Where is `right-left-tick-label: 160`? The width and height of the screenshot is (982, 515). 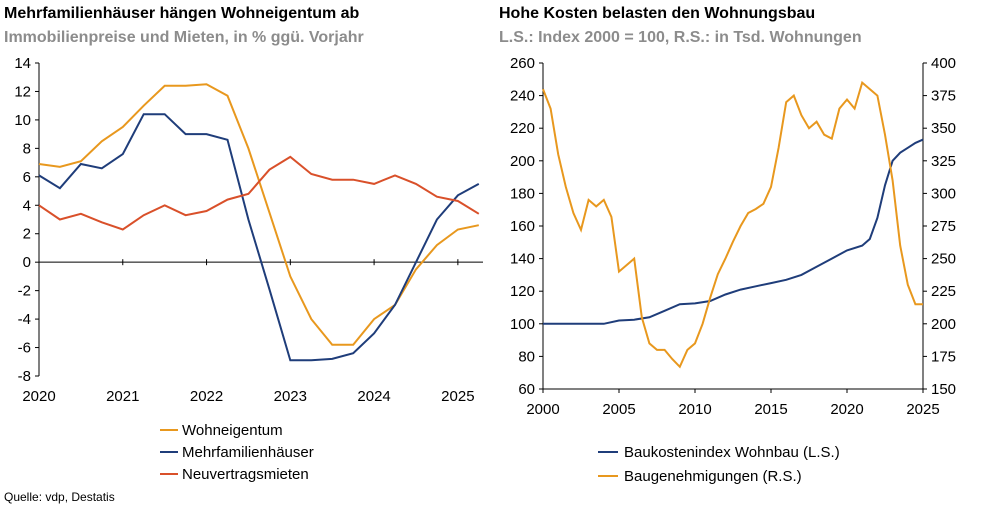 right-left-tick-label: 160 is located at coordinates (522, 226).